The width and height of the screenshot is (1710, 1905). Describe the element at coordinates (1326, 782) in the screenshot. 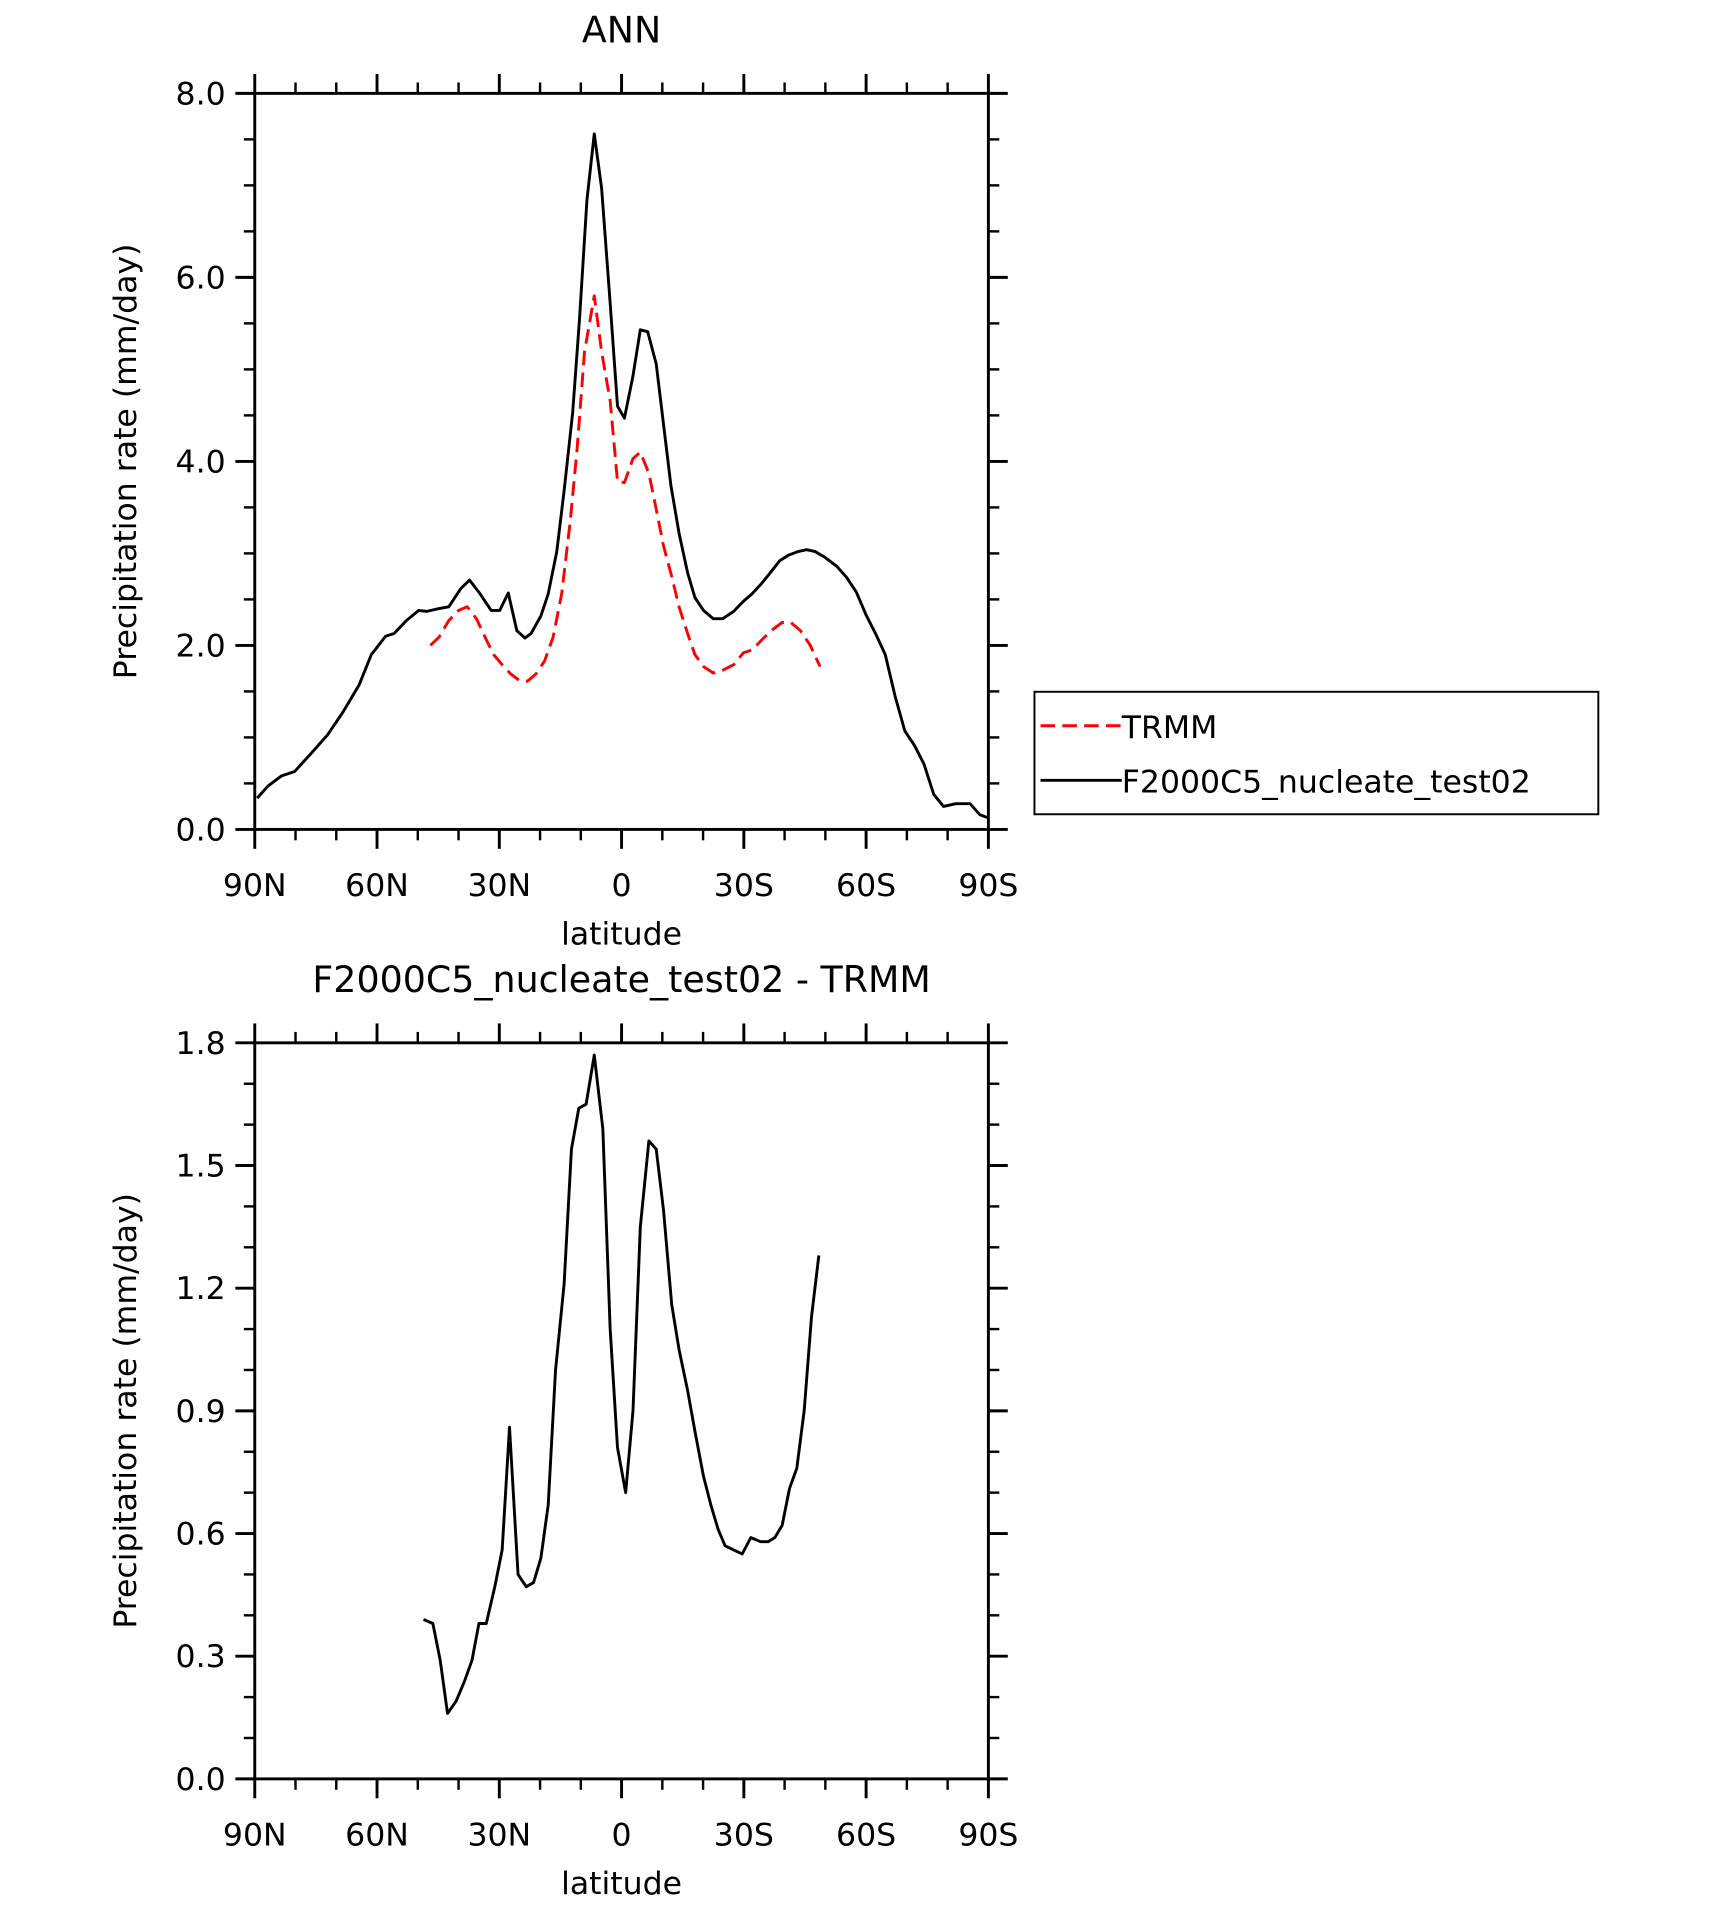

I see `legend-label: F2000C5_nucleate_test02` at that location.